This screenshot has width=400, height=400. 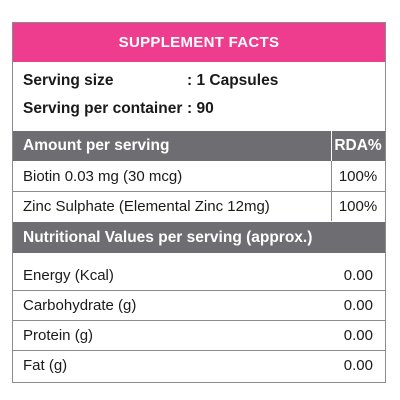 What do you see at coordinates (199, 365) in the screenshot?
I see `nutrition-row: Fat (g) 0.00` at bounding box center [199, 365].